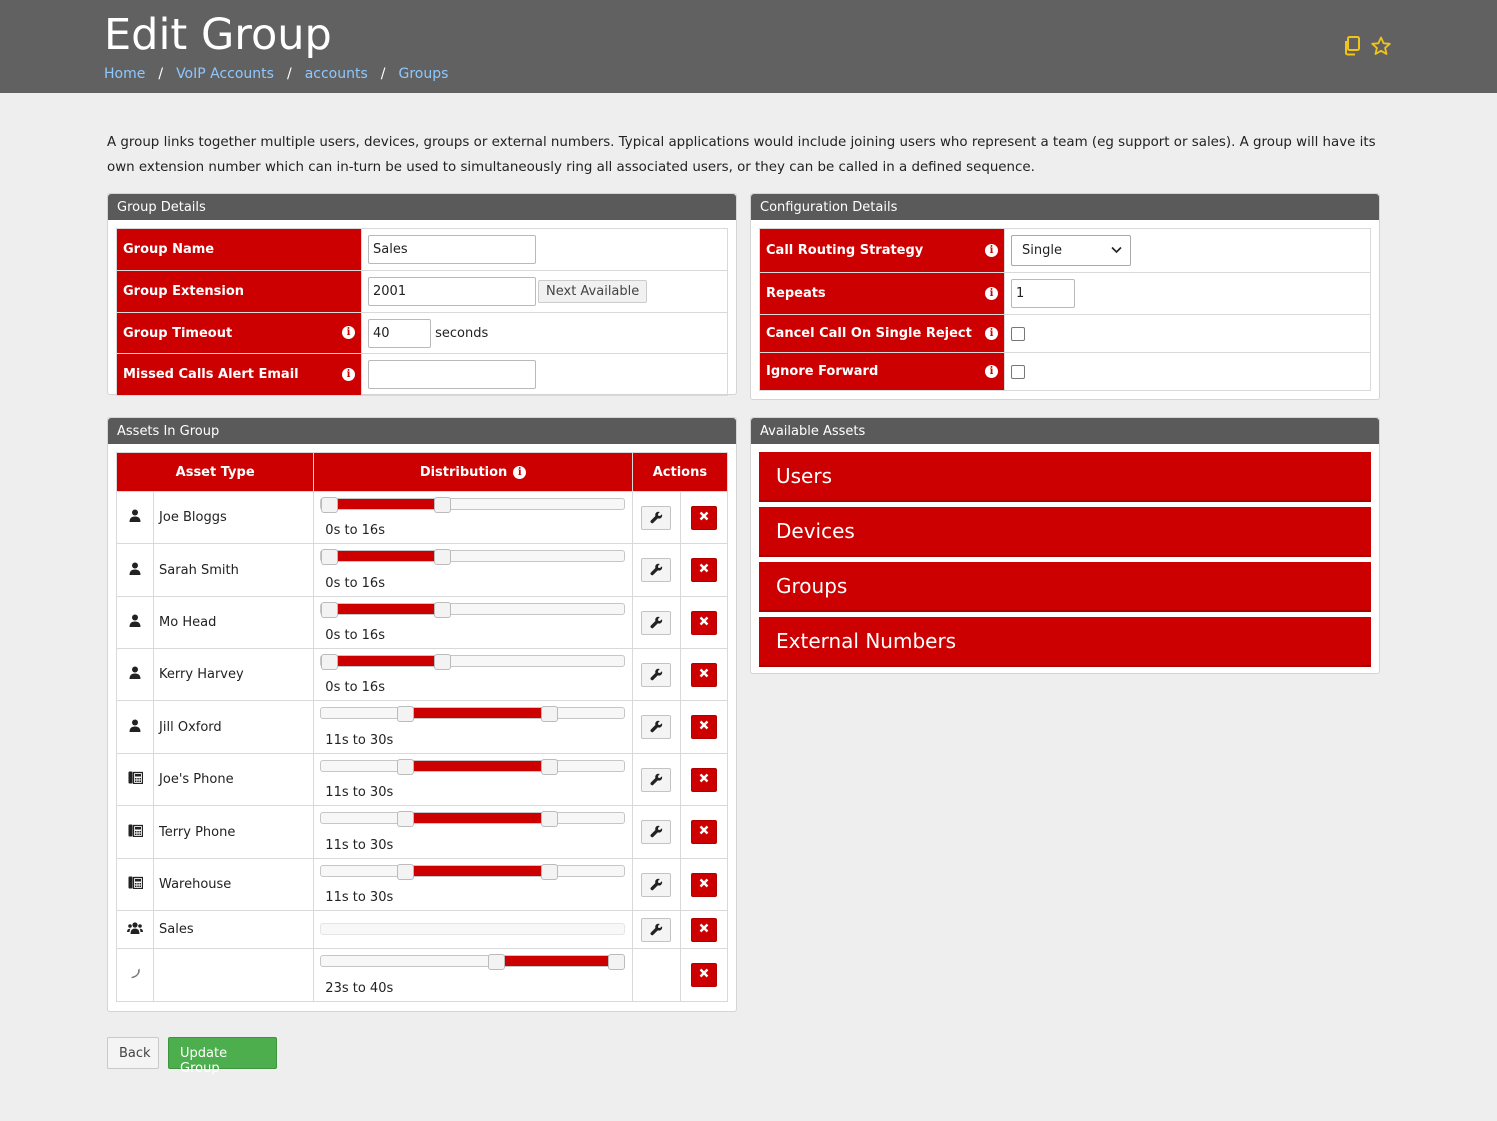  Describe the element at coordinates (452, 249) in the screenshot. I see `group-name-input` at that location.